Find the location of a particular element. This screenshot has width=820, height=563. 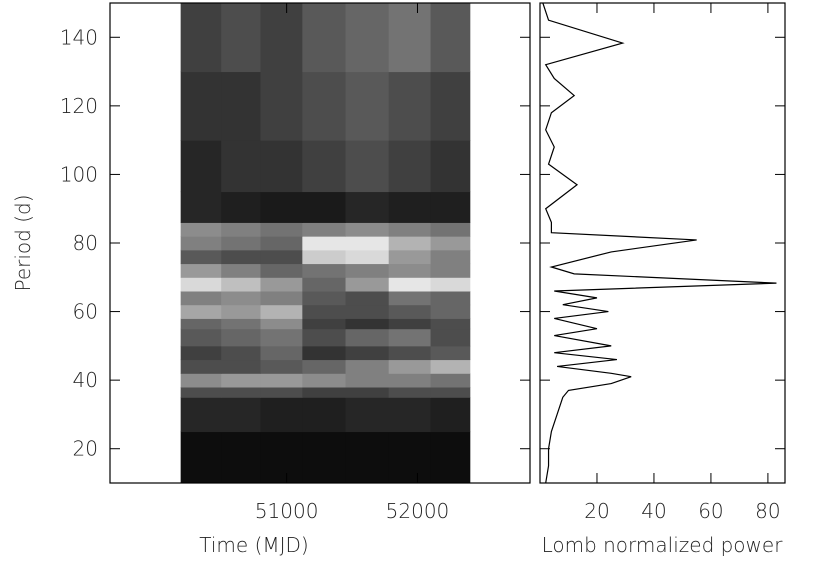

y-tick-label: 100 is located at coordinates (79, 174).